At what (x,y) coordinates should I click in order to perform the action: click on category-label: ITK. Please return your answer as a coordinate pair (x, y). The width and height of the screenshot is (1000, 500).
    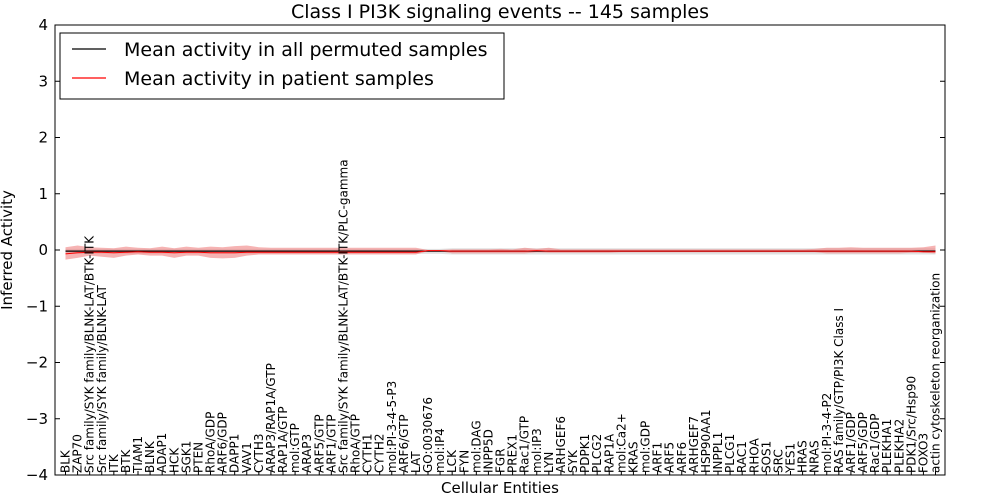
    Looking at the image, I should click on (114, 463).